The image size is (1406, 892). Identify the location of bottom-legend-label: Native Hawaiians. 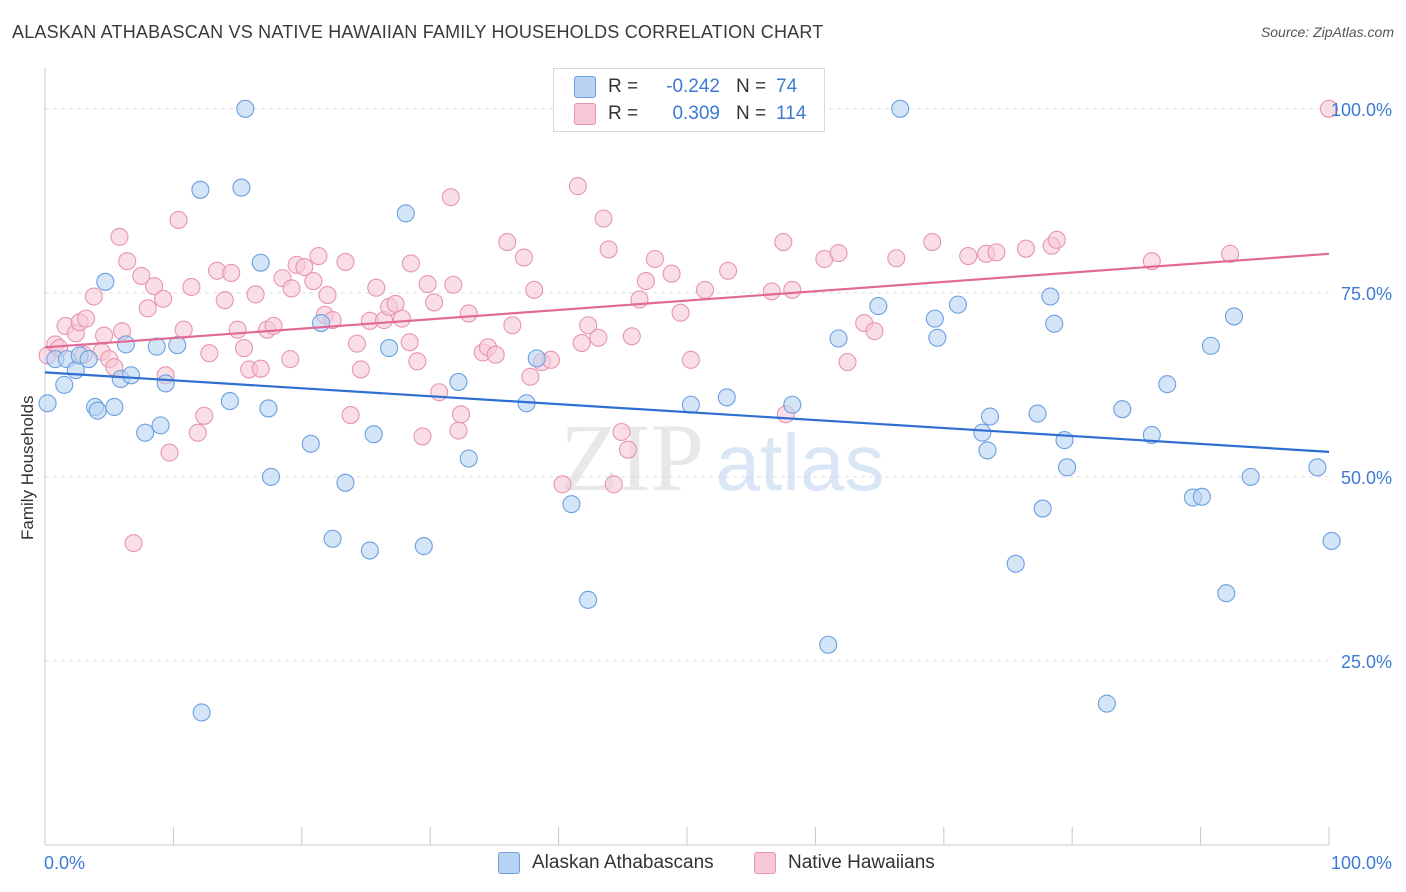
(861, 862).